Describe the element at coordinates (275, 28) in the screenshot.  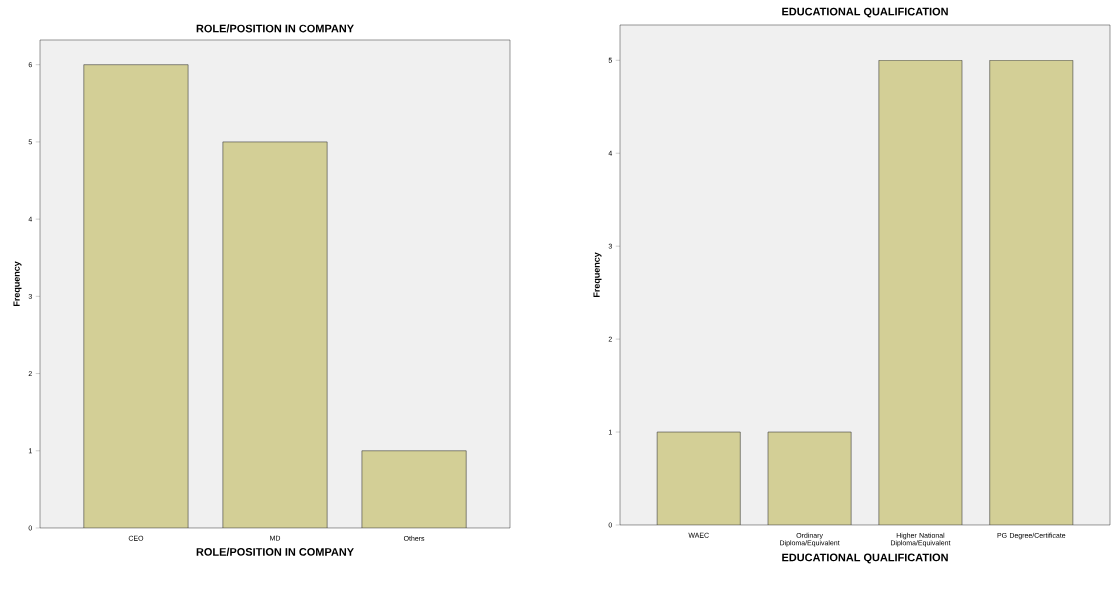
I see `chart-title: ROLE/POSITION IN COMPANY` at that location.